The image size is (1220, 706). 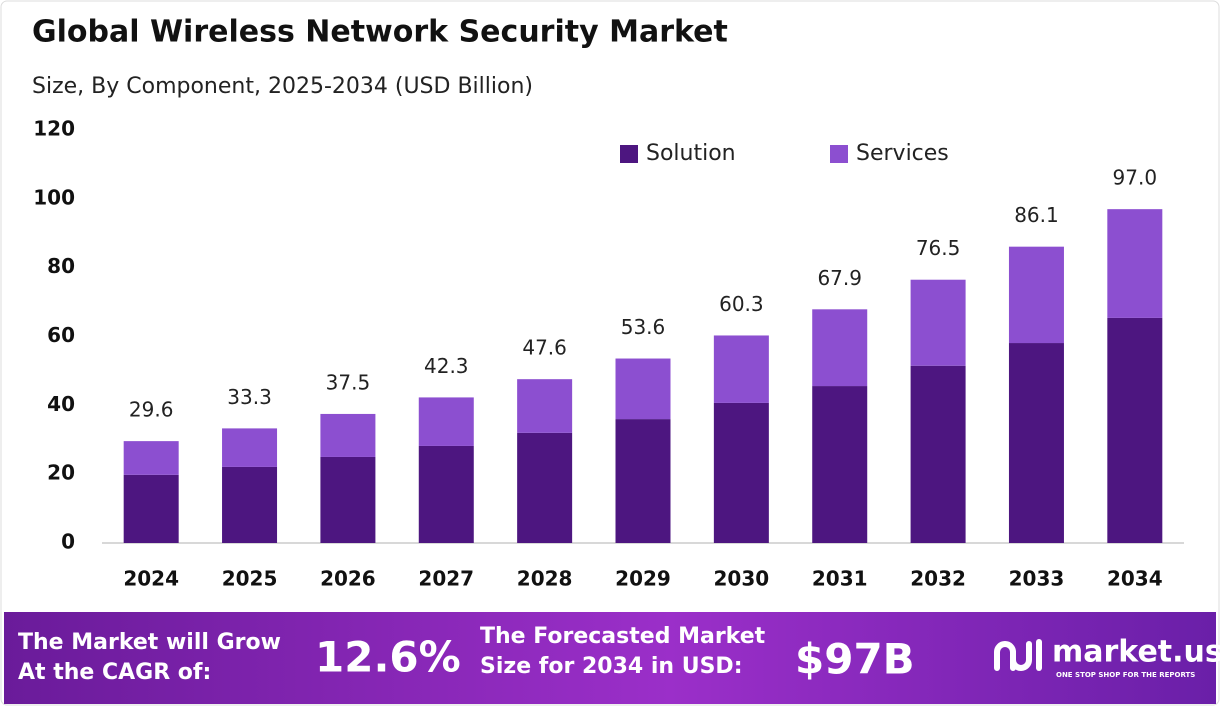 What do you see at coordinates (643, 327) in the screenshot?
I see `total-label: 53.6` at bounding box center [643, 327].